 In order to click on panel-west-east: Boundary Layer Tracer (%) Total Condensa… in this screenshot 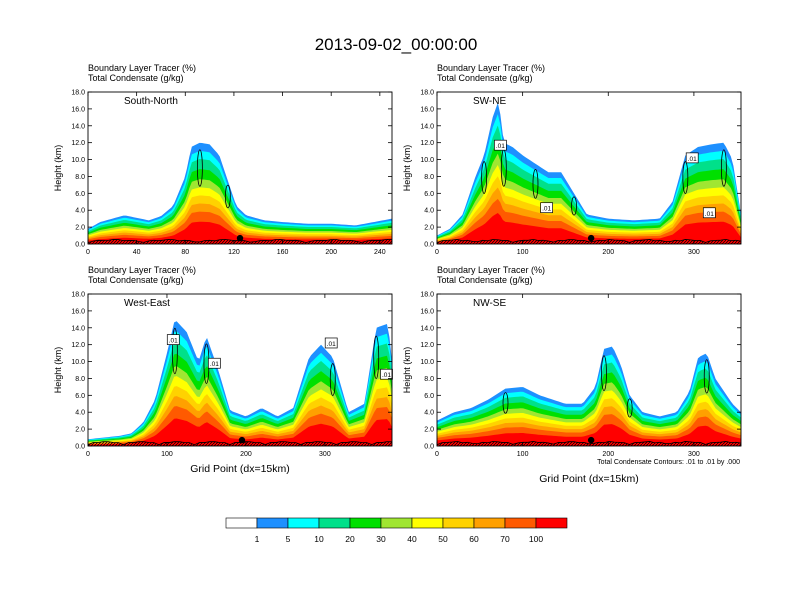, I will do `click(223, 370)`.